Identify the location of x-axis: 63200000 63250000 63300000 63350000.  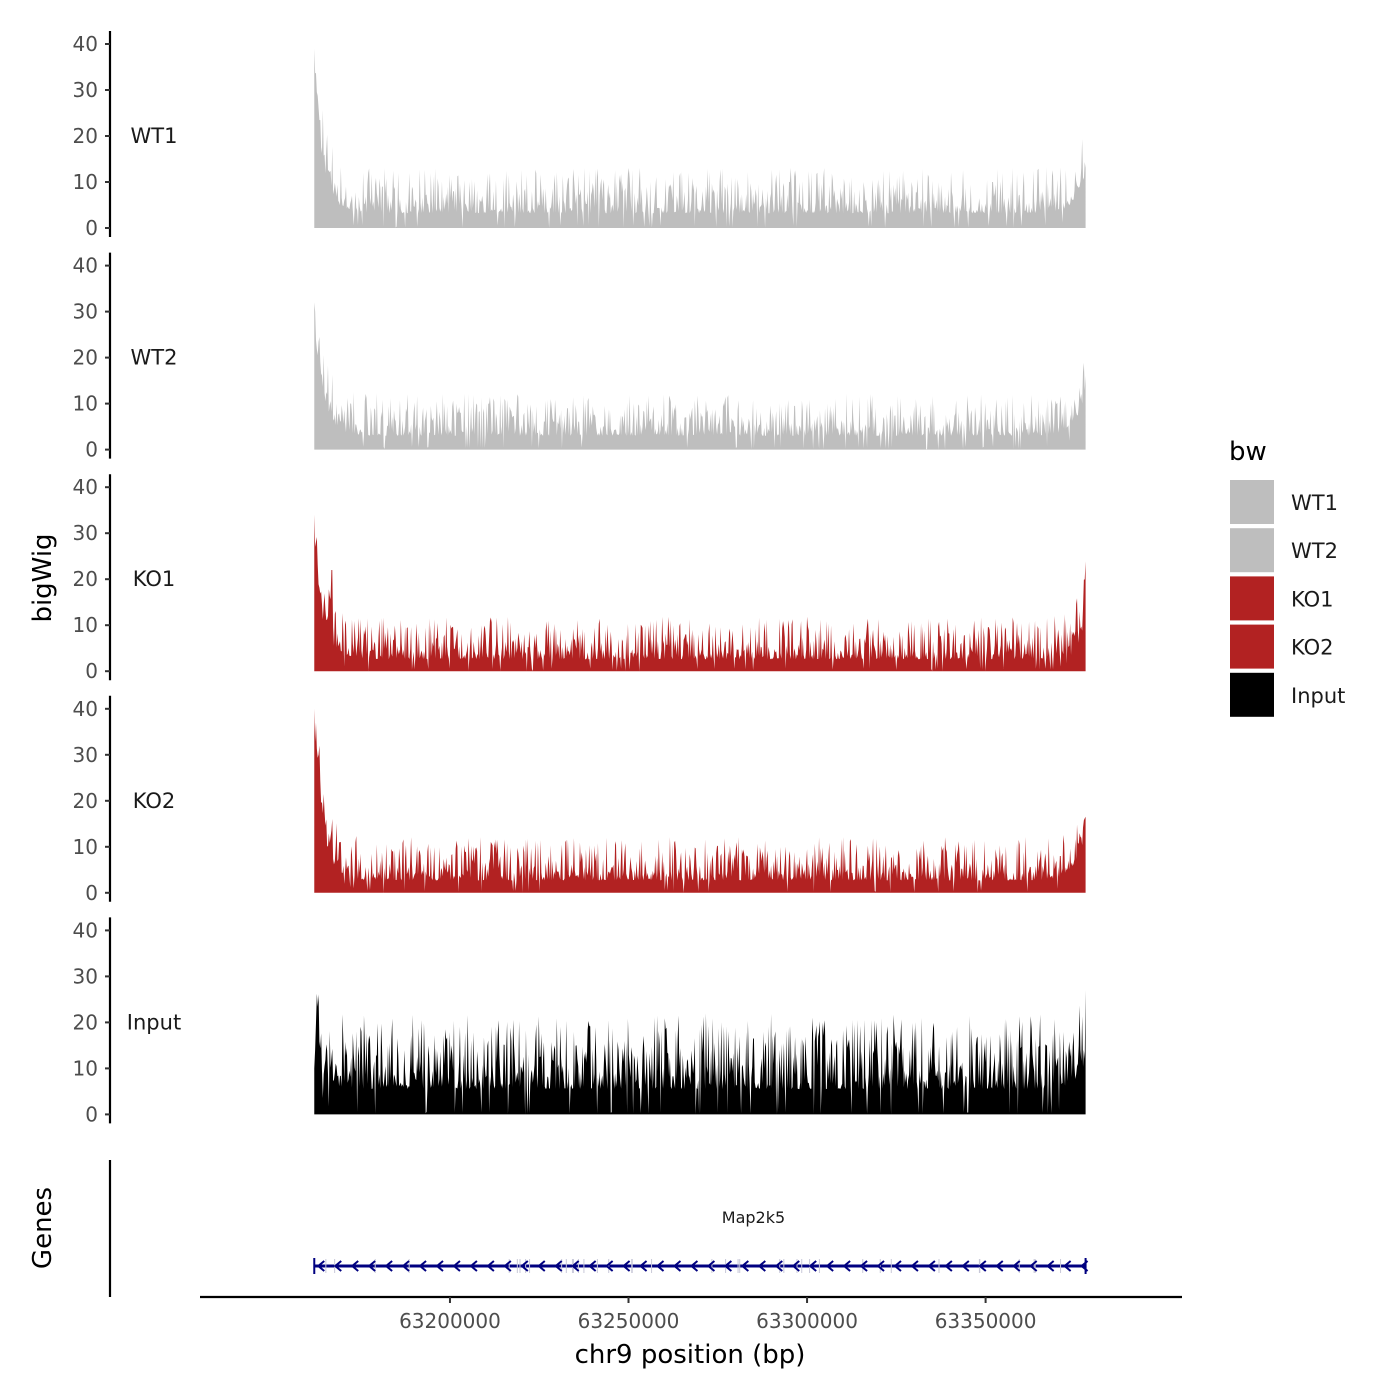
(691, 1314).